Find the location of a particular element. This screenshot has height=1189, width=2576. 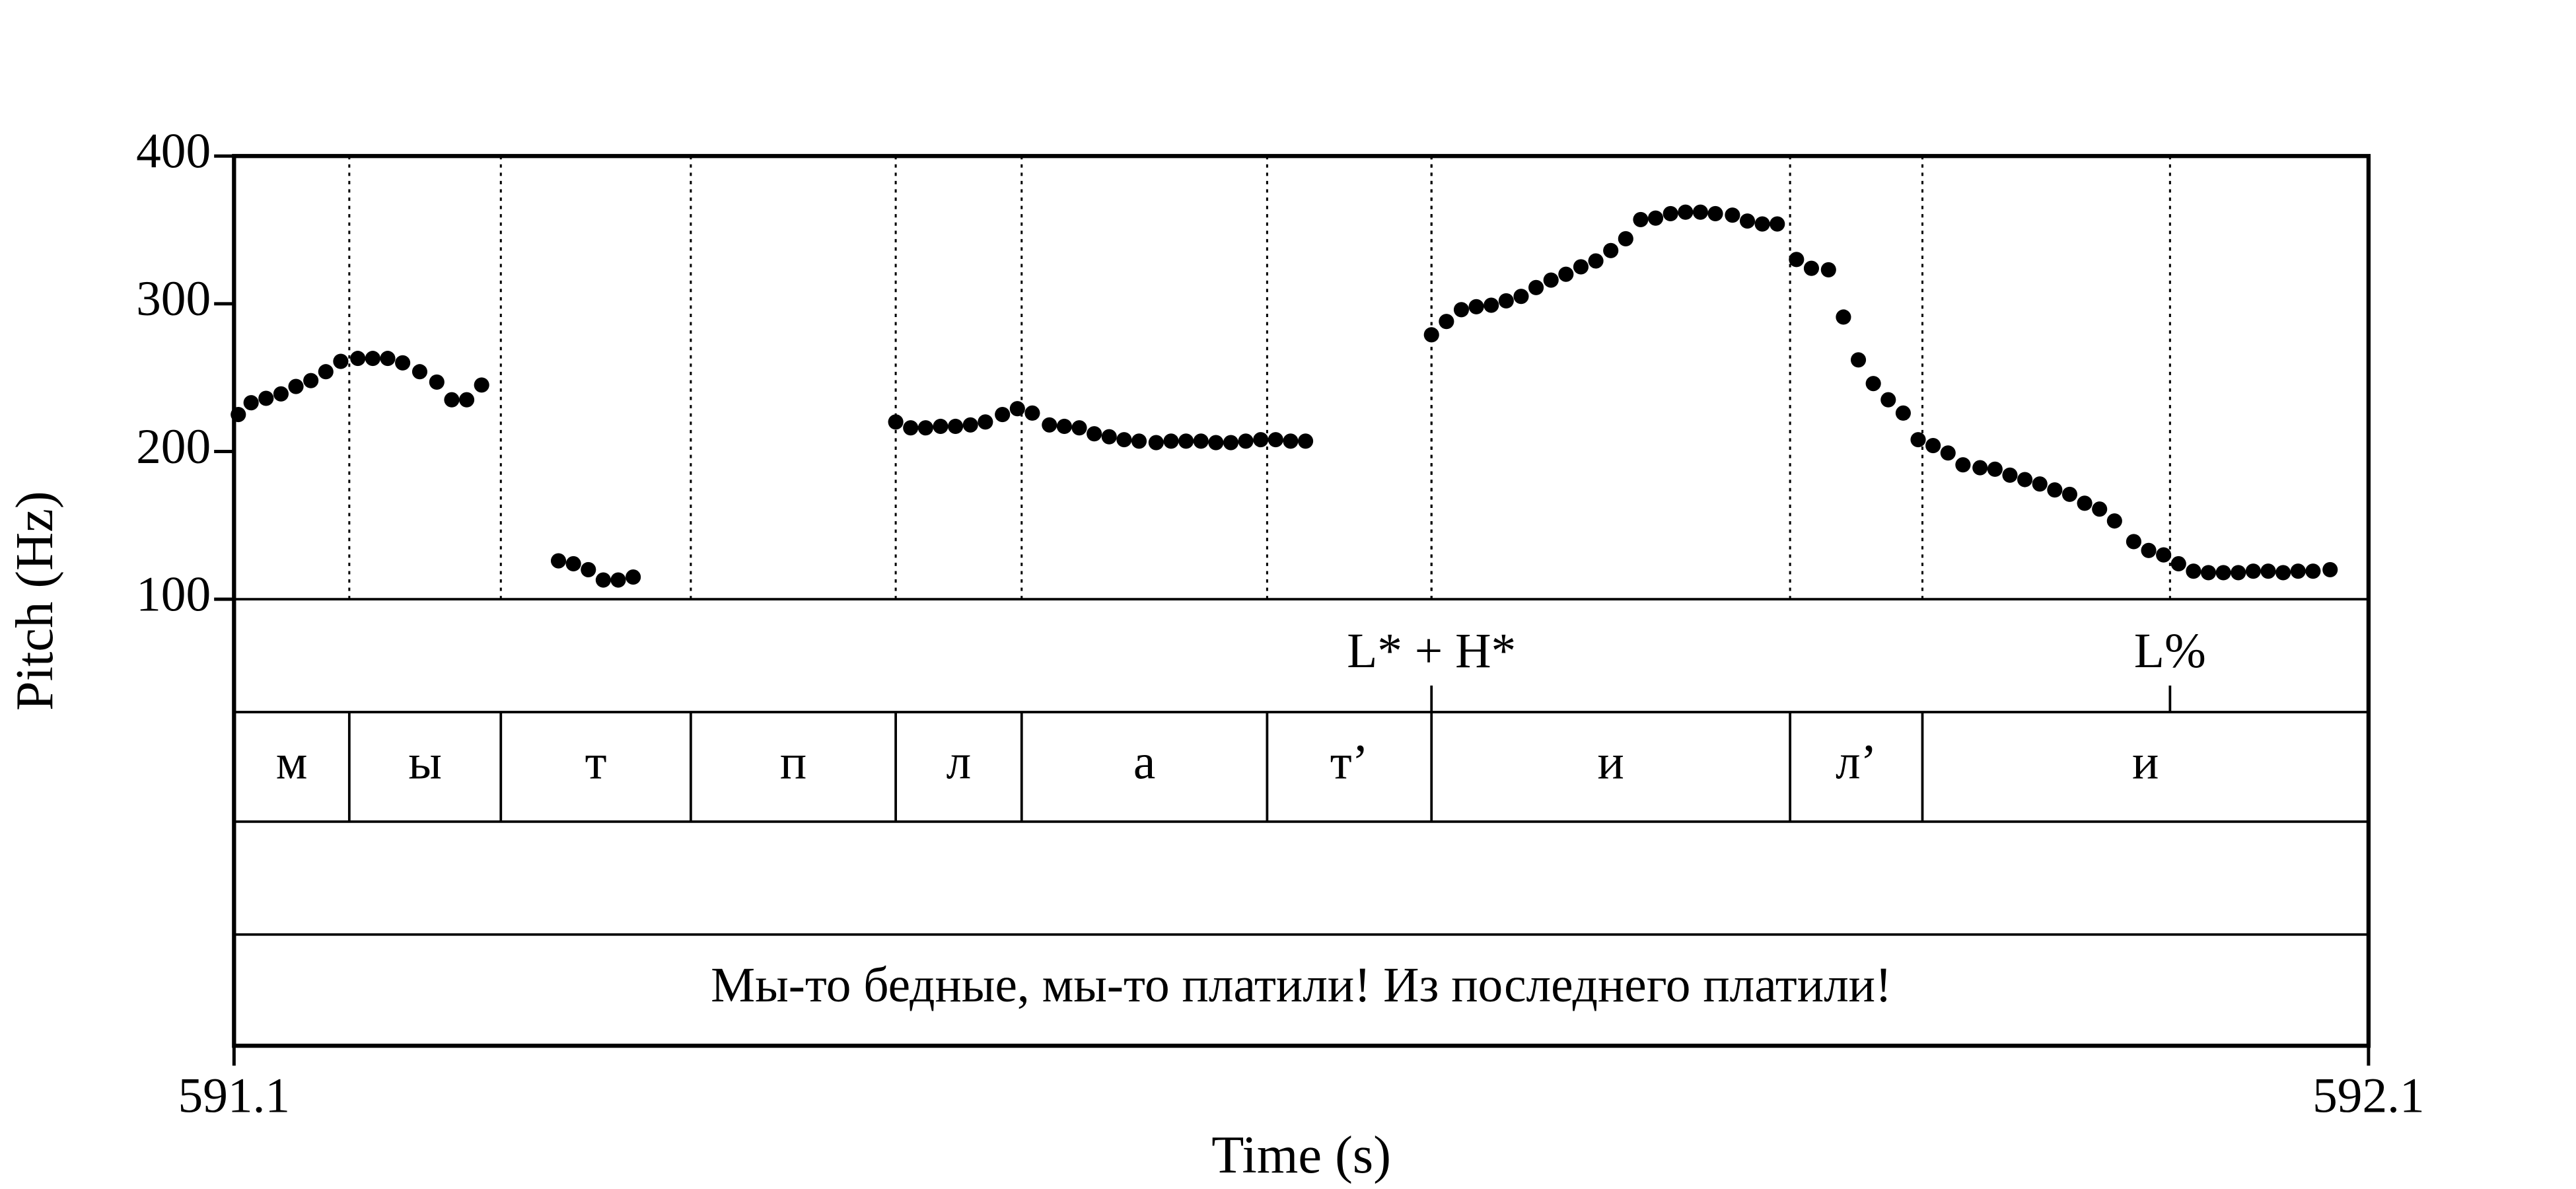

y-tick-label: 400 is located at coordinates (174, 151).